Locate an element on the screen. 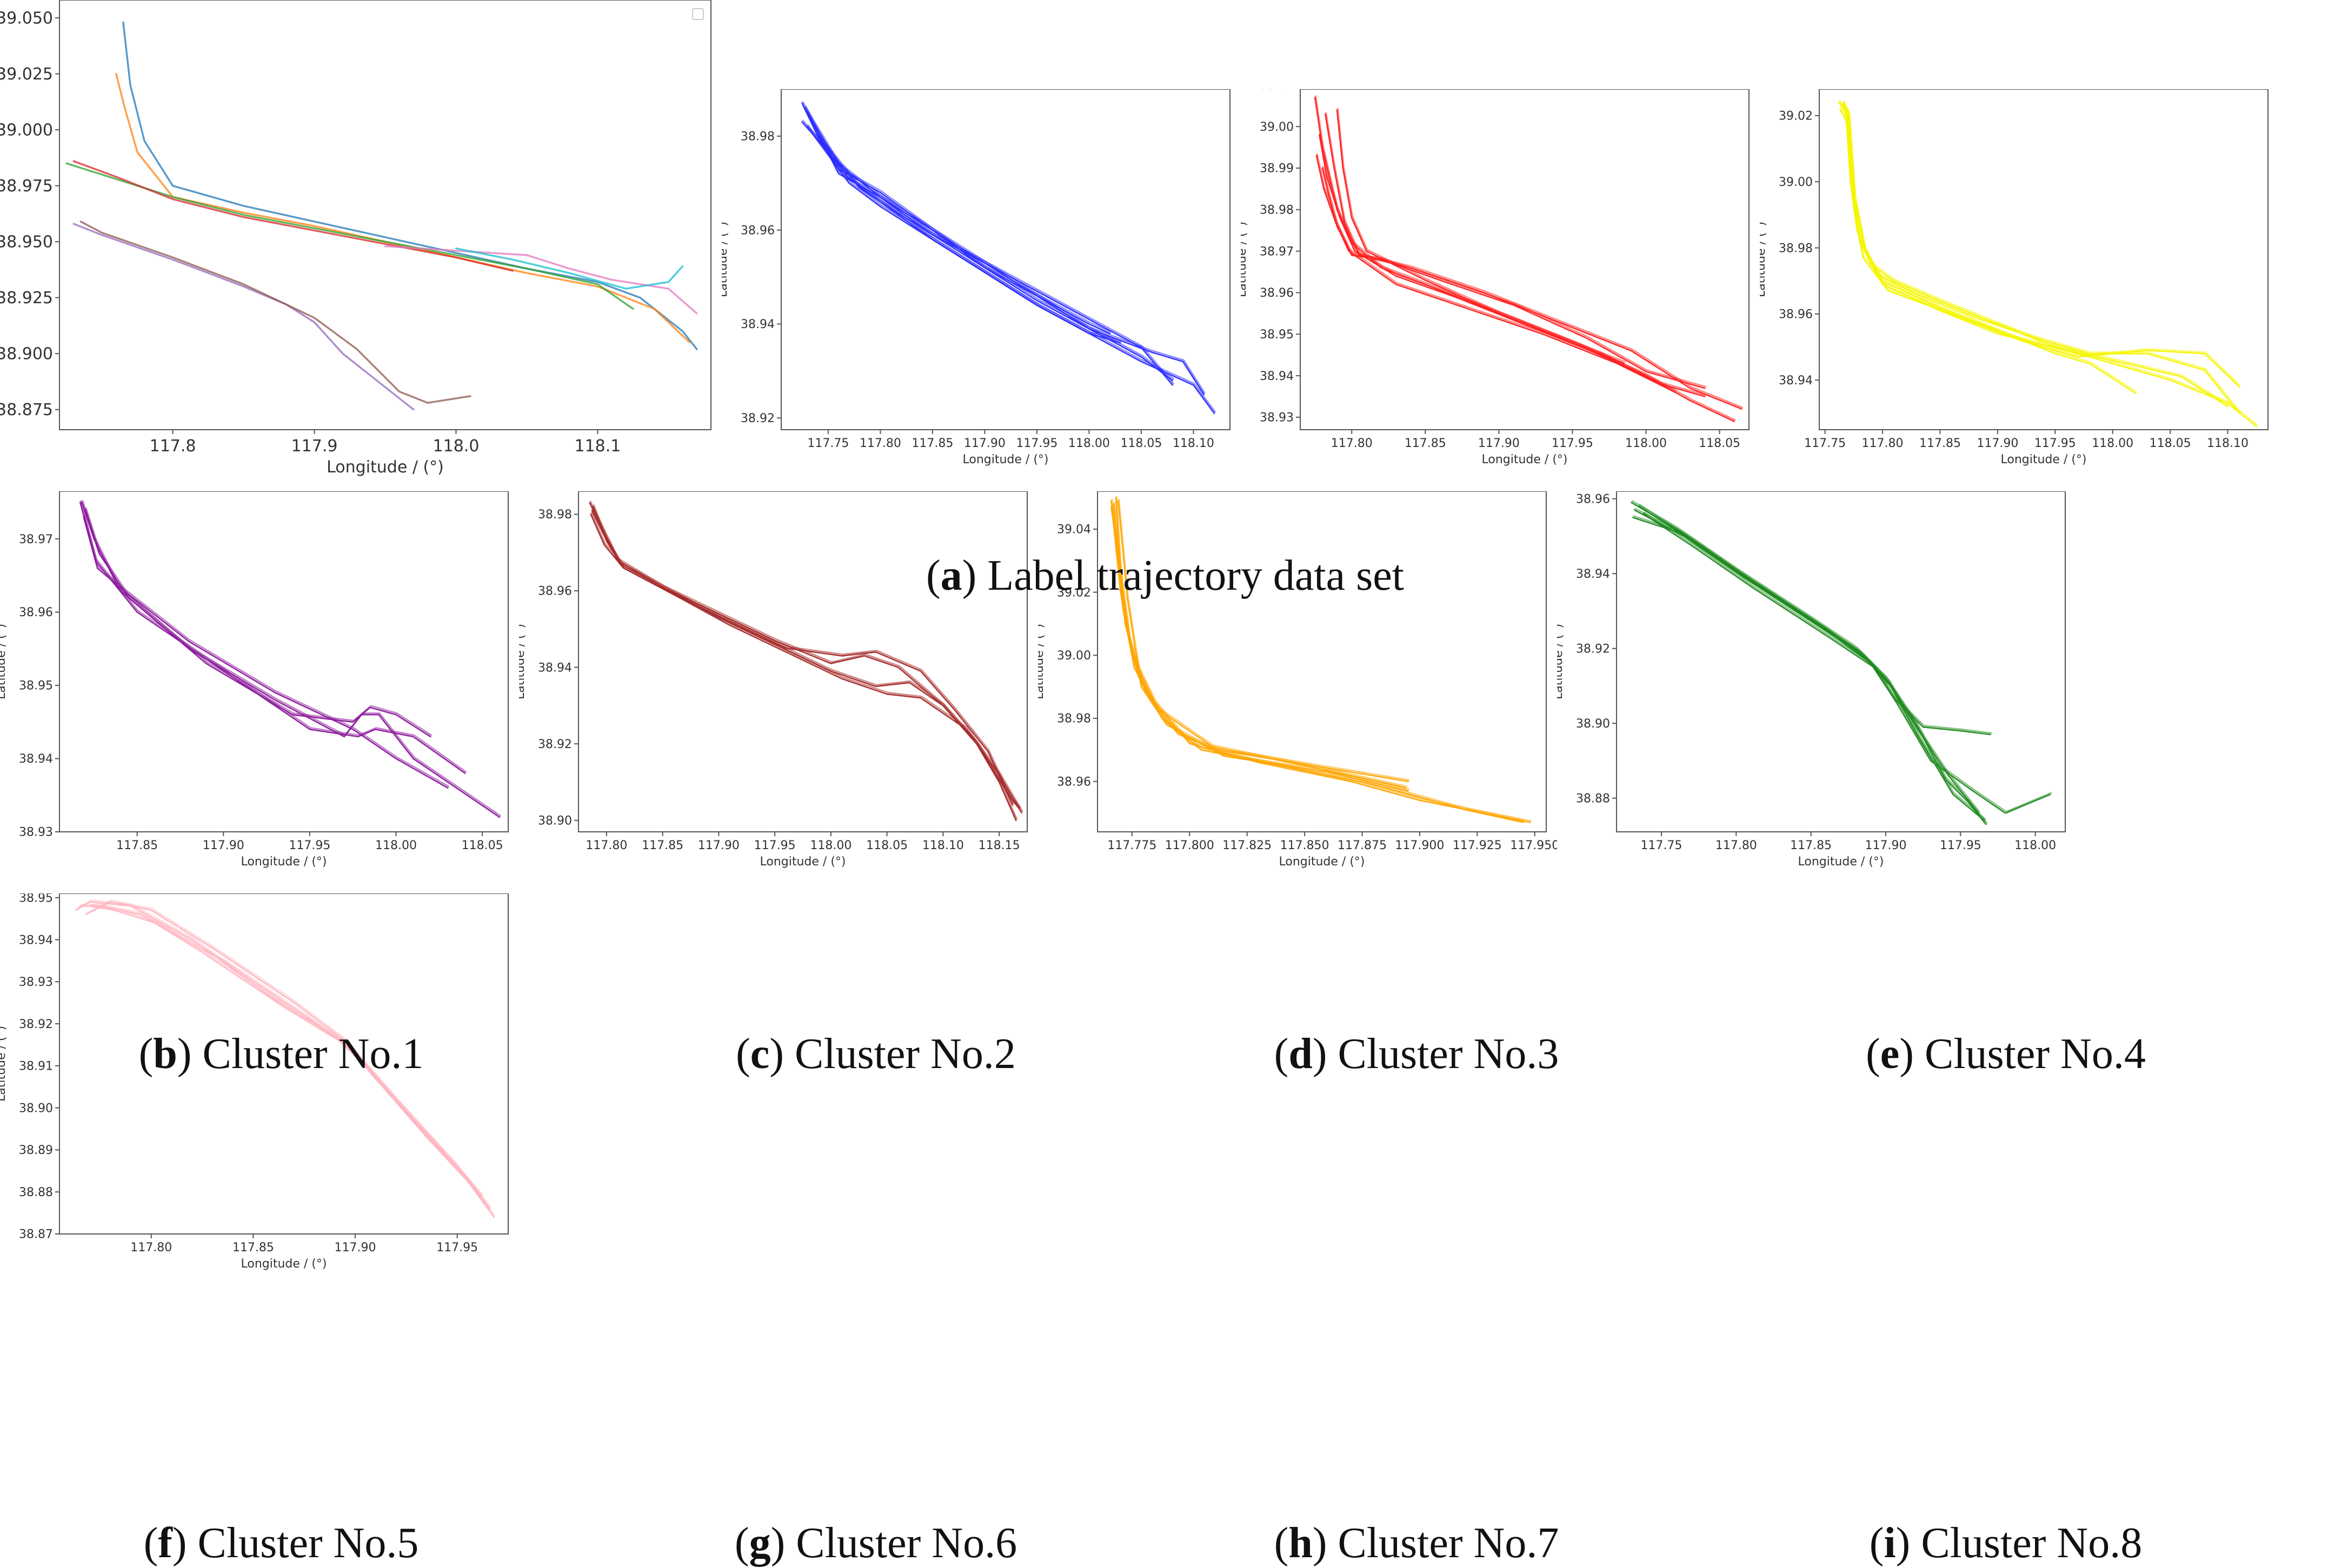 The height and width of the screenshot is (1568, 2328). legend-box is located at coordinates (698, 14).